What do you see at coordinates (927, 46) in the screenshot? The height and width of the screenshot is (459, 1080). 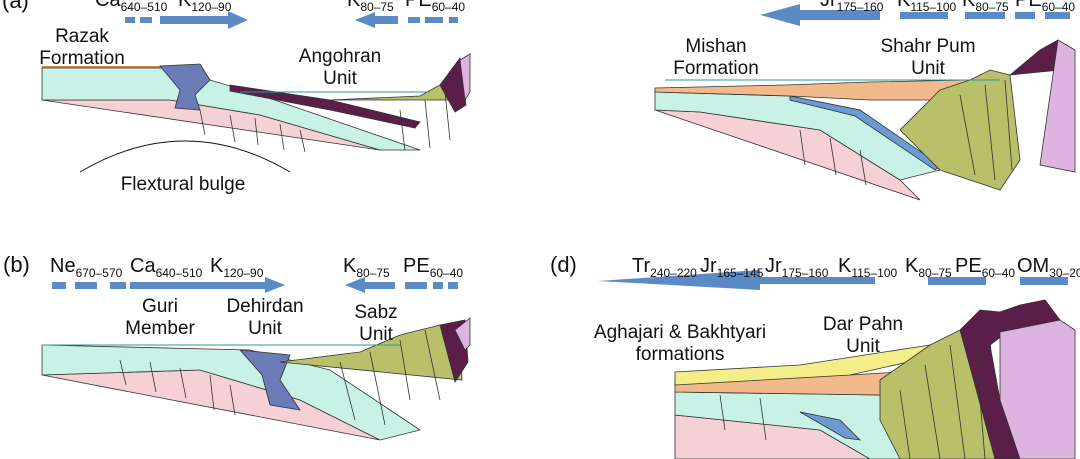 I see `unit-label: Shahr Pum` at bounding box center [927, 46].